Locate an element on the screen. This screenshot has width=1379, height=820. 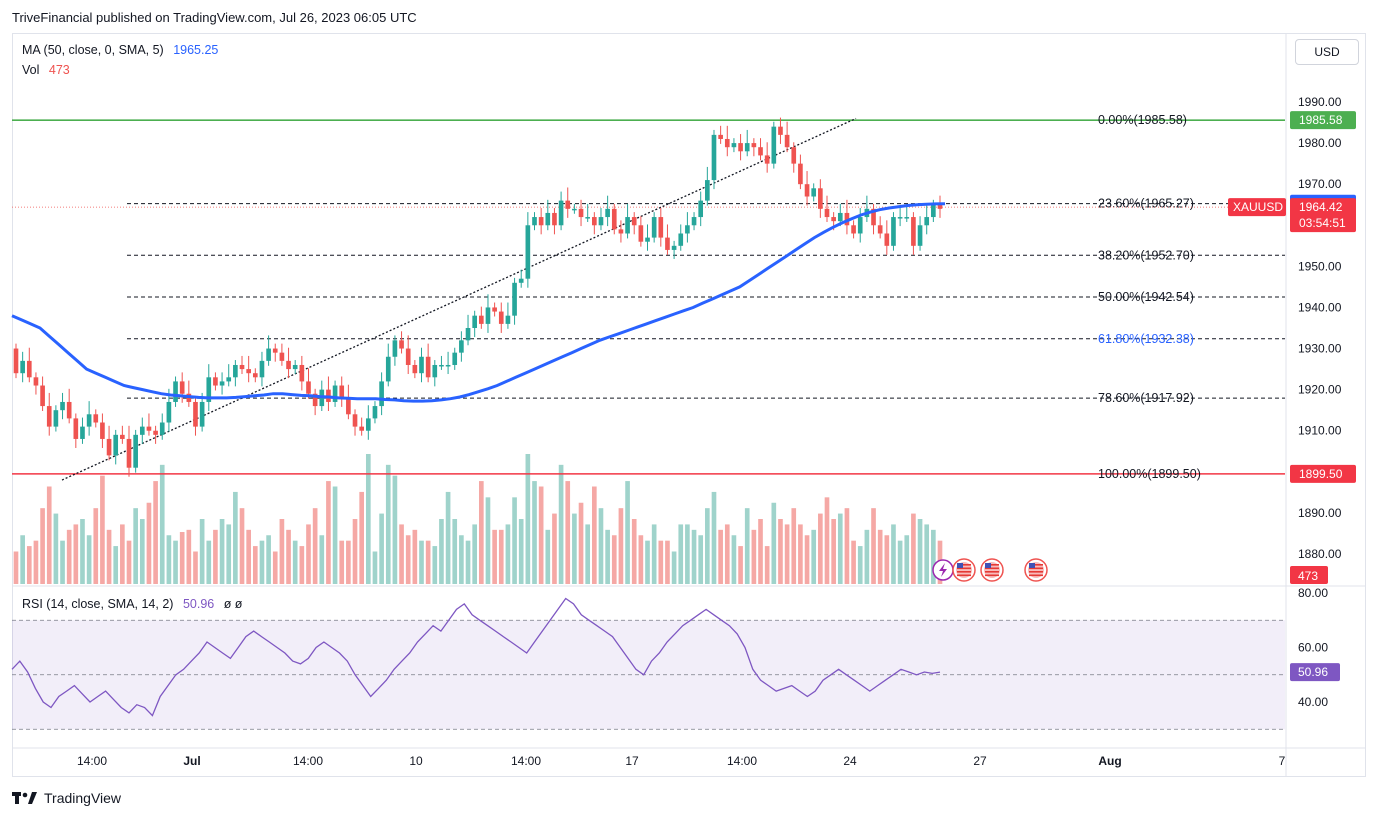
fib-label: 100.00%(1899.50) is located at coordinates (1149, 474).